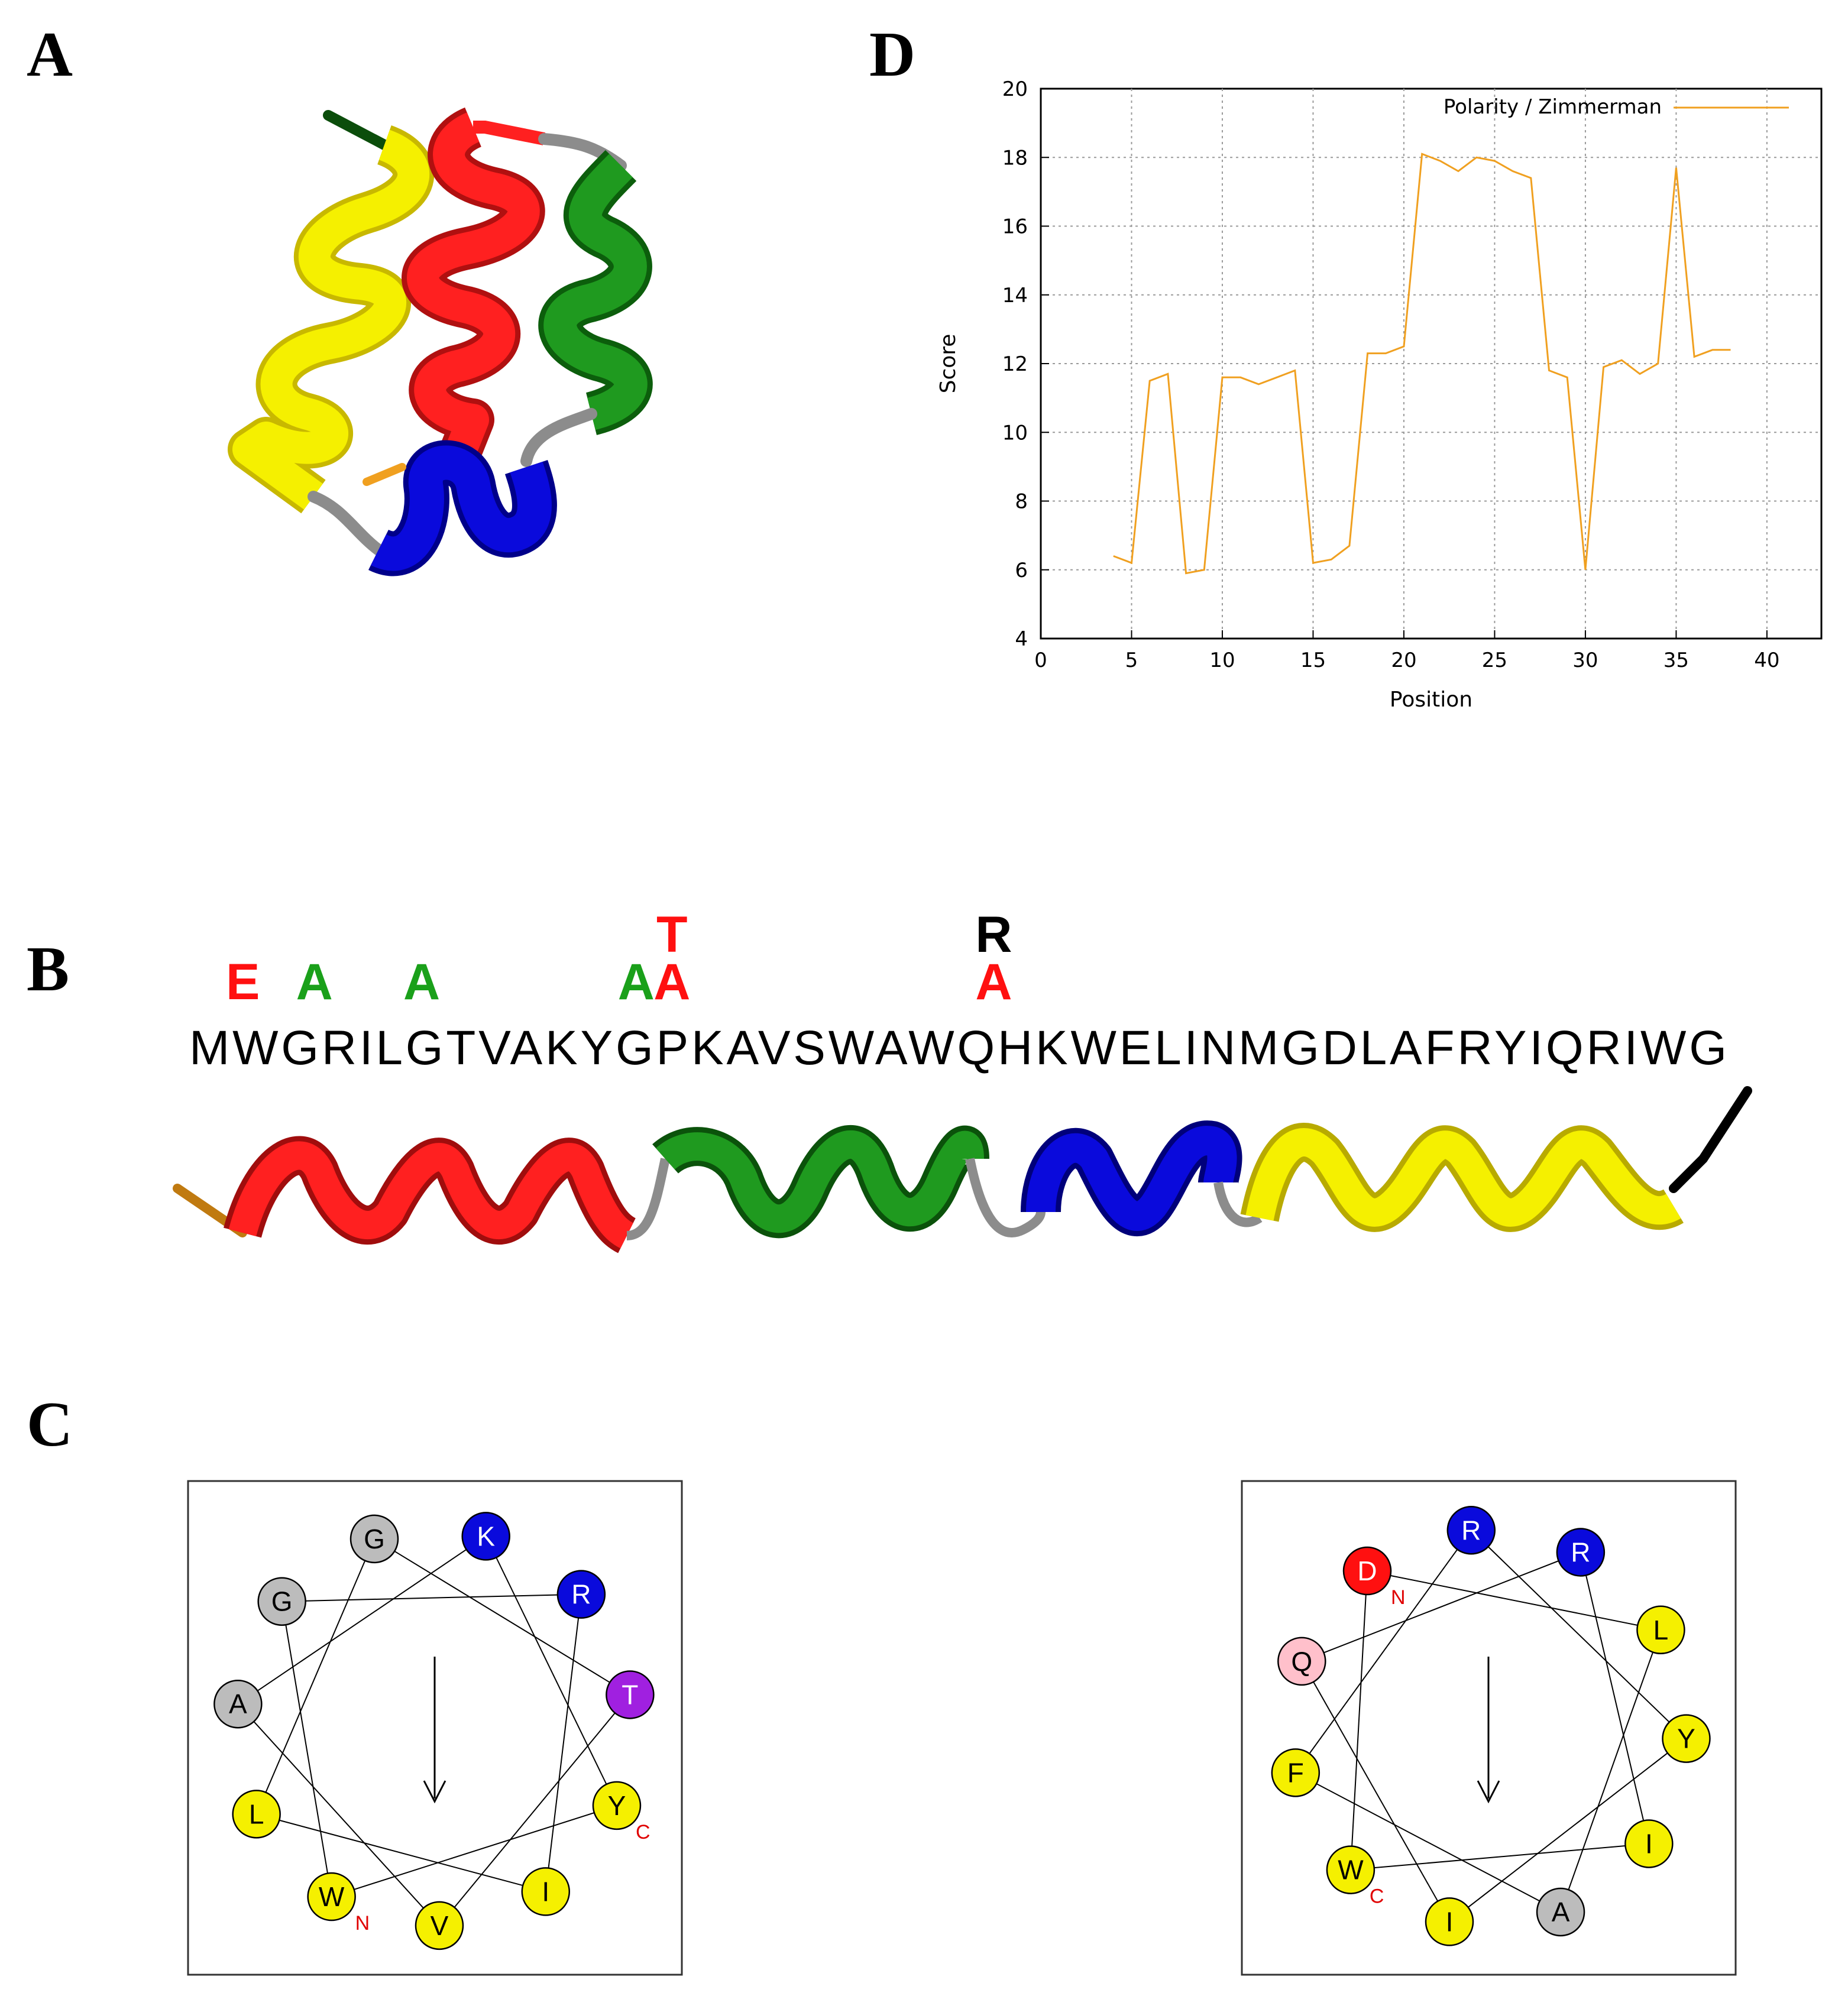 The height and width of the screenshot is (2009, 1848). I want to click on mutation-label: T, so click(672, 934).